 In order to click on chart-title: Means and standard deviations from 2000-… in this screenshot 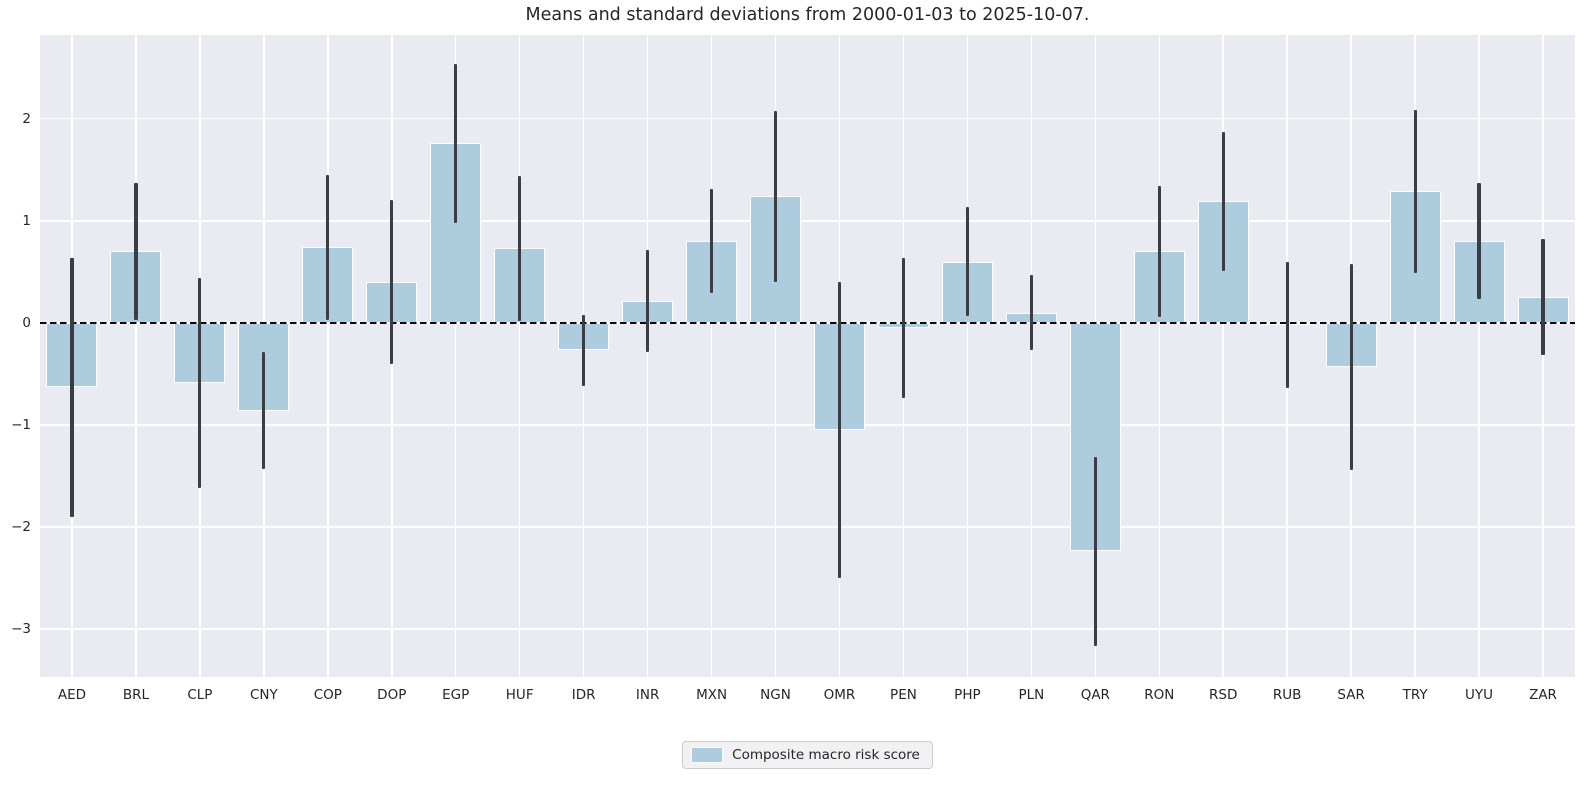, I will do `click(807, 15)`.